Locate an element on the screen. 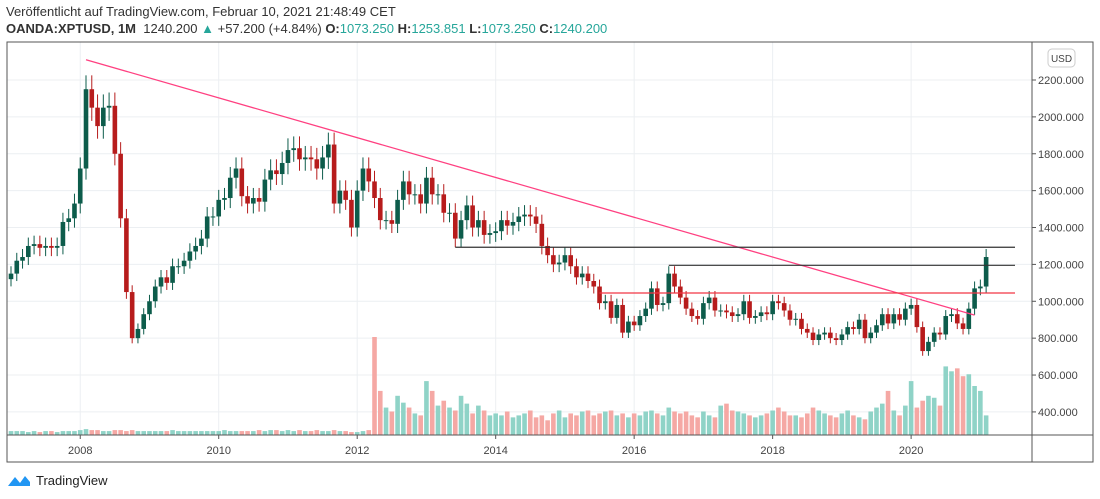 The width and height of the screenshot is (1100, 499). x-tick-label: 2018 is located at coordinates (772, 451).